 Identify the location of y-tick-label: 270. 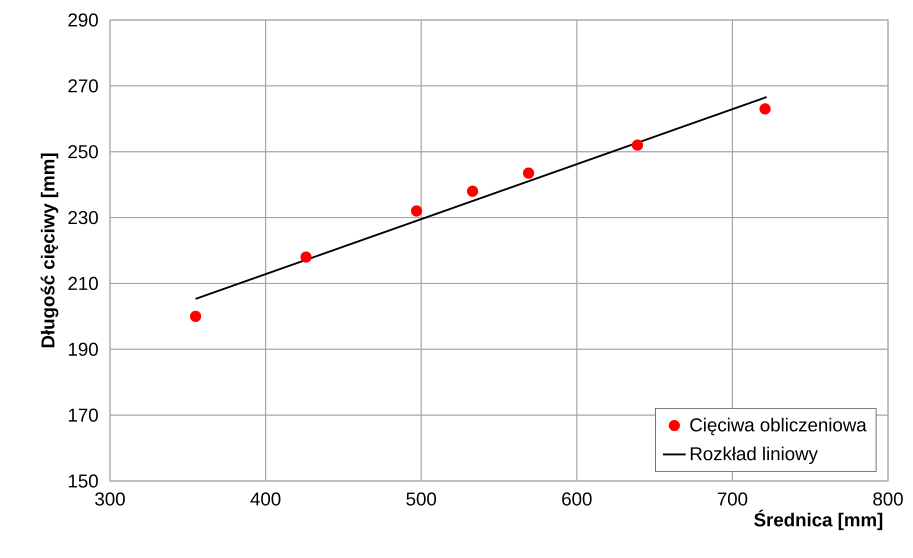
(83, 85).